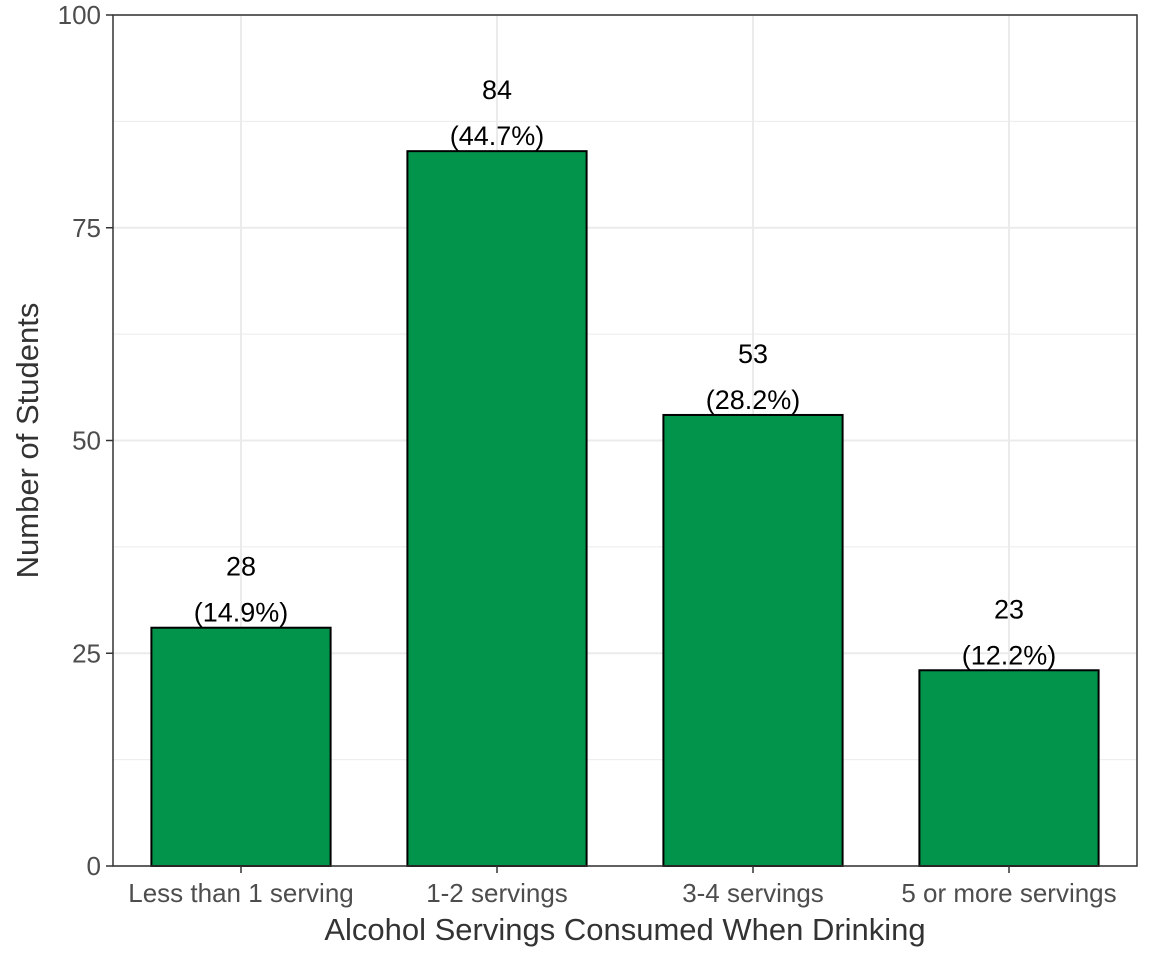 This screenshot has width=1152, height=960. I want to click on x-tick-label: 5 or more servings, so click(1008, 893).